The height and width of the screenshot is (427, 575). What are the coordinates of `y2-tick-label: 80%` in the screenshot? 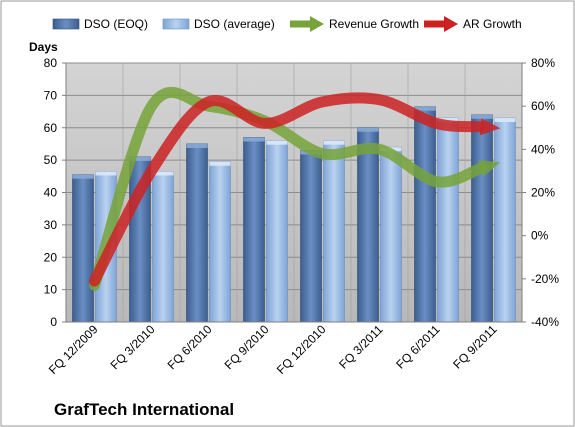 It's located at (543, 63).